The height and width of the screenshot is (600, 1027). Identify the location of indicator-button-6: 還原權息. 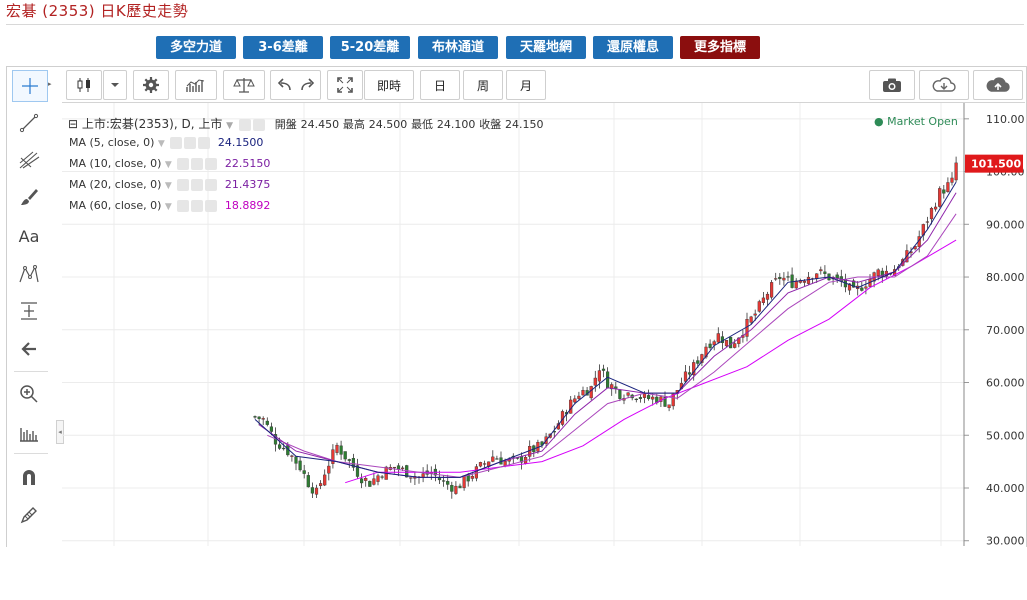
(633, 47).